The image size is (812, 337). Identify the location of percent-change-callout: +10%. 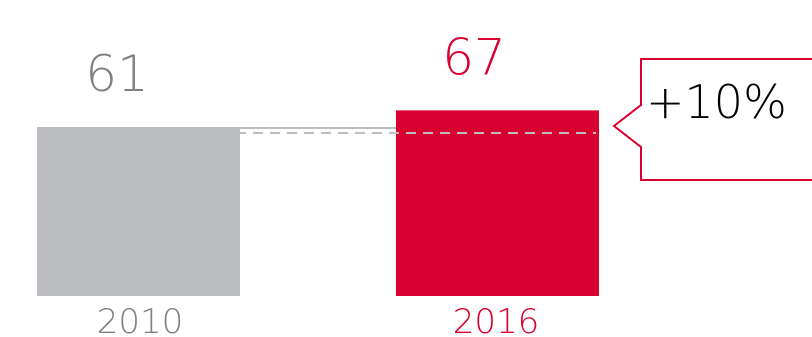
(712, 119).